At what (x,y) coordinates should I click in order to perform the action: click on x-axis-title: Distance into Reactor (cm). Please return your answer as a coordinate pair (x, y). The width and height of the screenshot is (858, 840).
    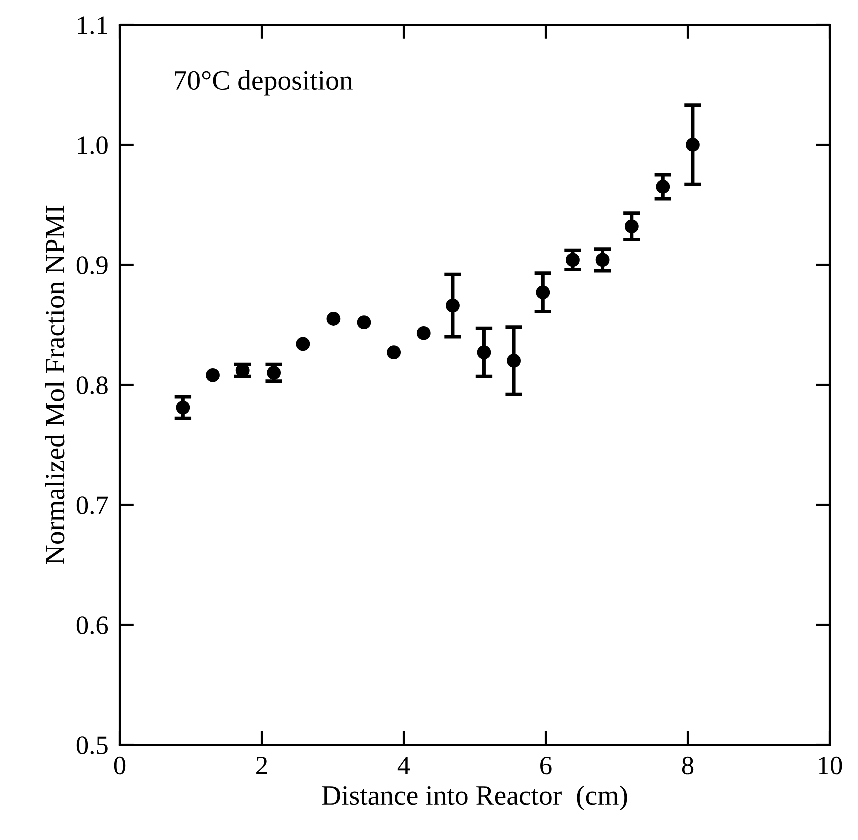
    Looking at the image, I should click on (475, 798).